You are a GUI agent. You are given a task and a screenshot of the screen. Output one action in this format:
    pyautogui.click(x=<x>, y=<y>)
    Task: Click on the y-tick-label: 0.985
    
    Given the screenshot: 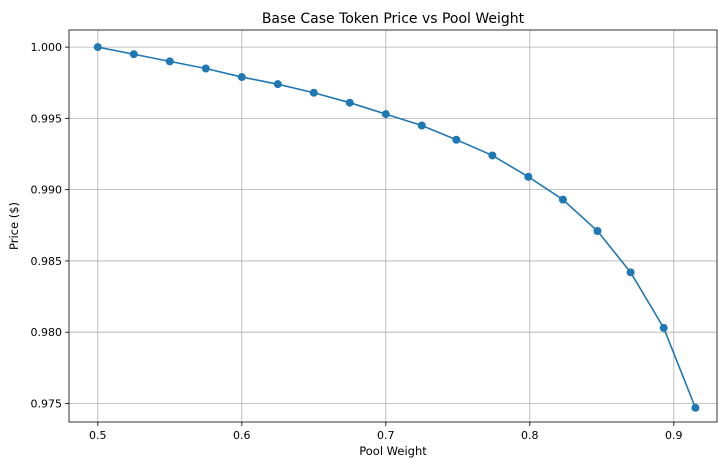 What is the action you would take?
    pyautogui.click(x=47, y=261)
    